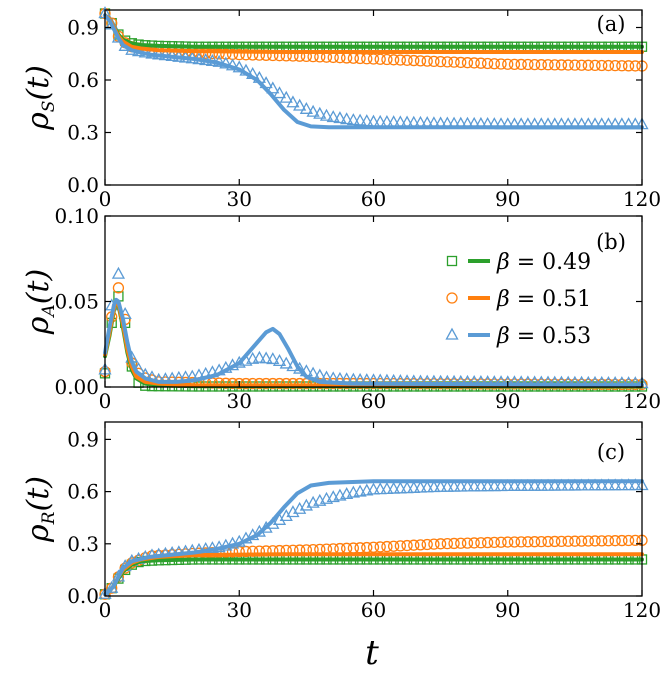 This screenshot has height=681, width=664. Describe the element at coordinates (76, 302) in the screenshot. I see `y-tick-label: 0.05` at that location.